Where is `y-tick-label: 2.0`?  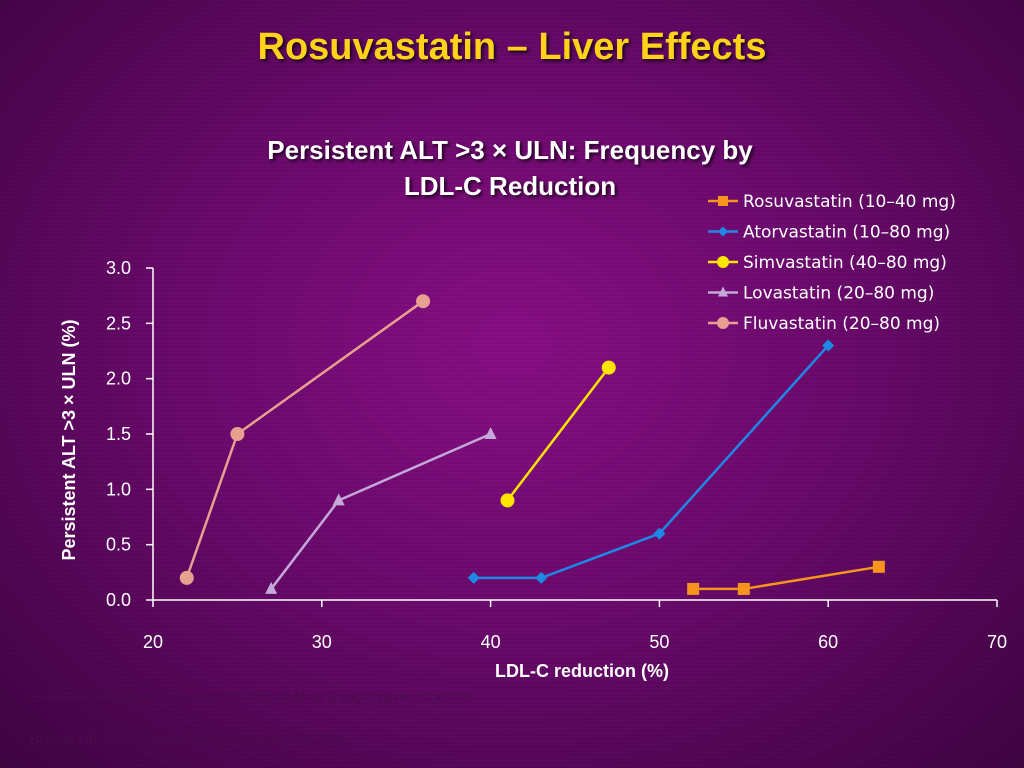 y-tick-label: 2.0 is located at coordinates (118, 379).